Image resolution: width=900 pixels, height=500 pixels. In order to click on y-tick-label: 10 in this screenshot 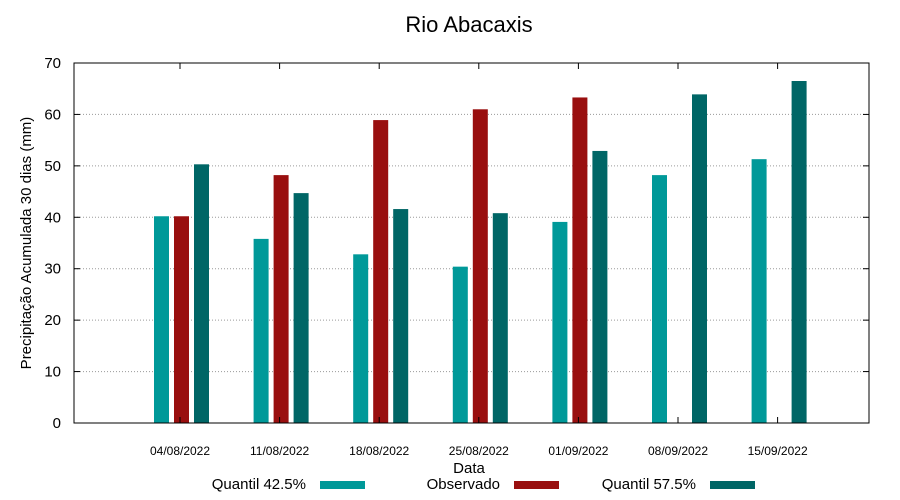, I will do `click(52, 372)`.